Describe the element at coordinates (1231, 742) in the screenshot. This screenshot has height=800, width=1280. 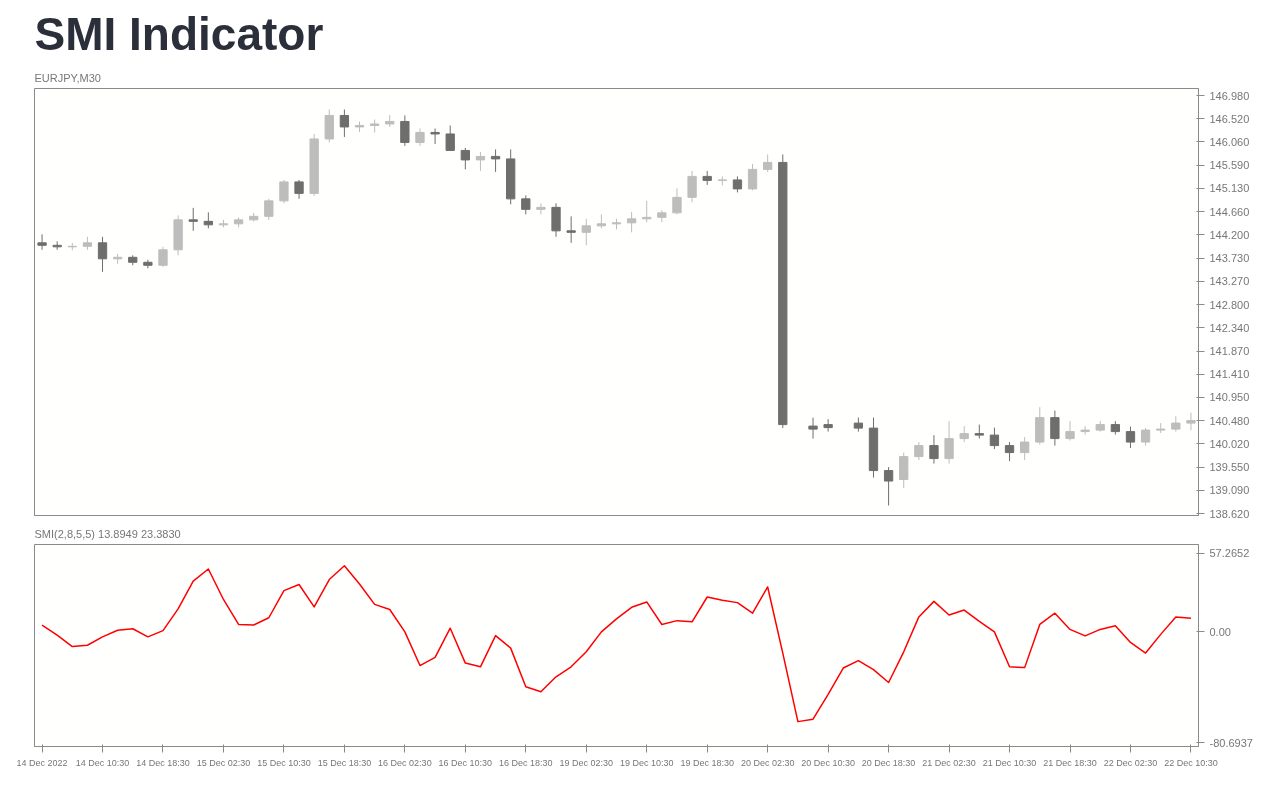
I see `y-tick-label: -80.6937` at that location.